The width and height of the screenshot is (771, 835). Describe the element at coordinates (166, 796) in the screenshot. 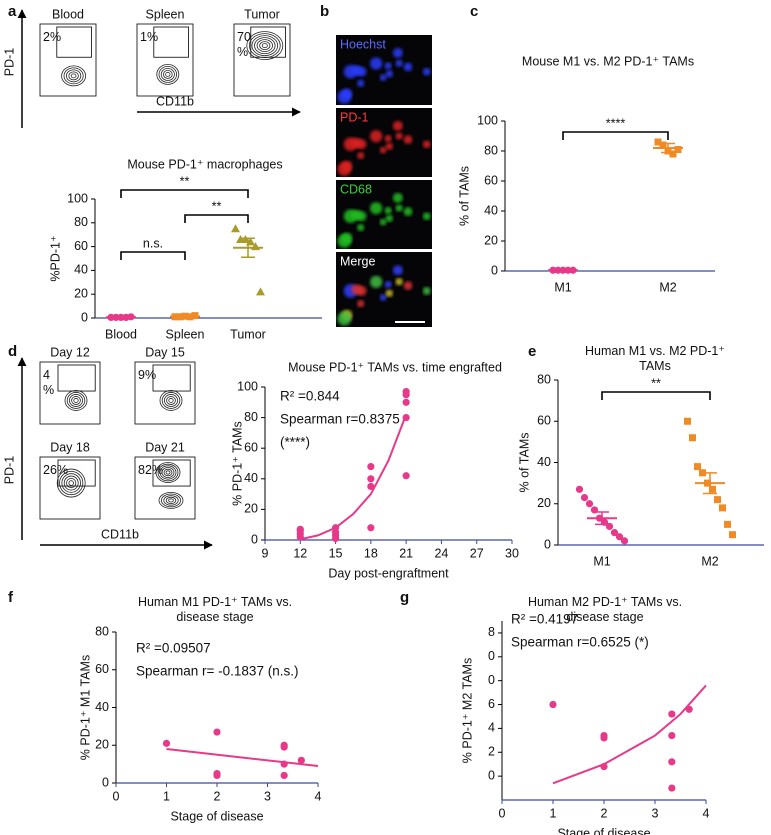

I see `x-tick-label: 1` at that location.